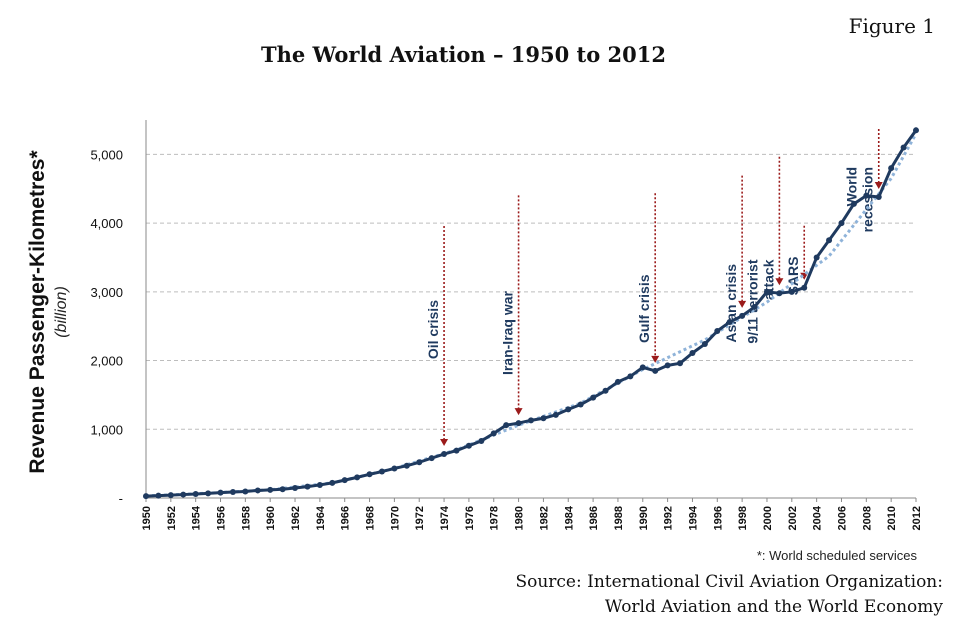 This screenshot has height=626, width=957. What do you see at coordinates (752, 301) in the screenshot?
I see `event-label: 9/11 terrorist` at bounding box center [752, 301].